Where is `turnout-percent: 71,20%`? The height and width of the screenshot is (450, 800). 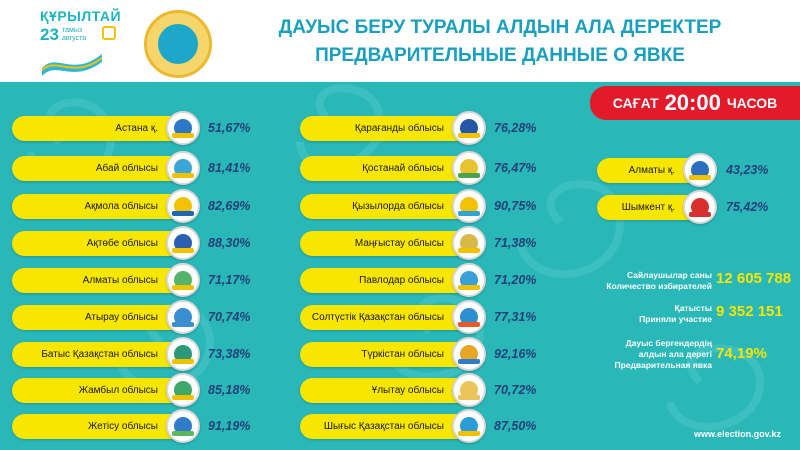 turnout-percent: 71,20% is located at coordinates (515, 280).